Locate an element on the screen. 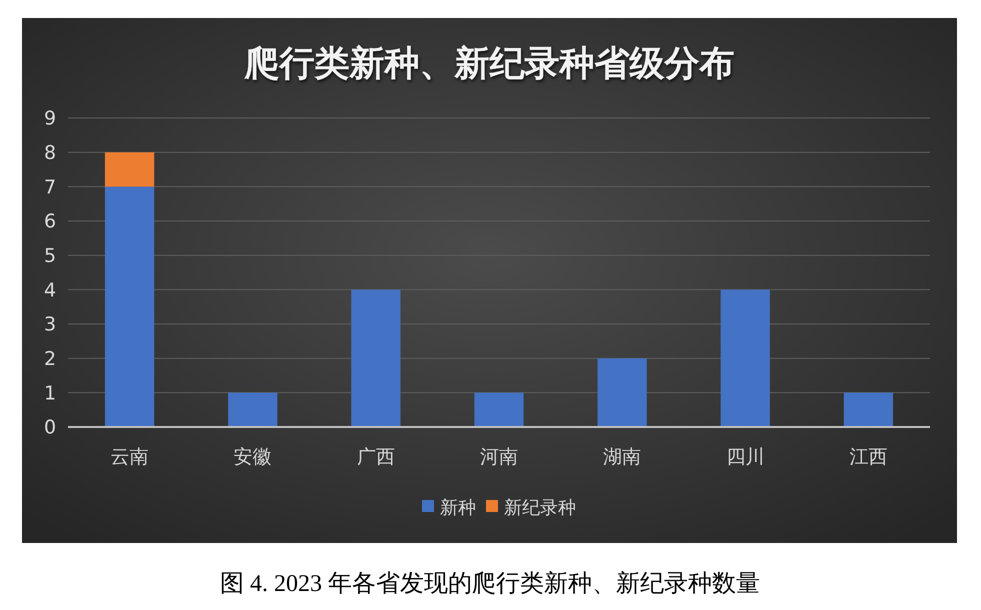  y-tick-label: 9 is located at coordinates (50, 119).